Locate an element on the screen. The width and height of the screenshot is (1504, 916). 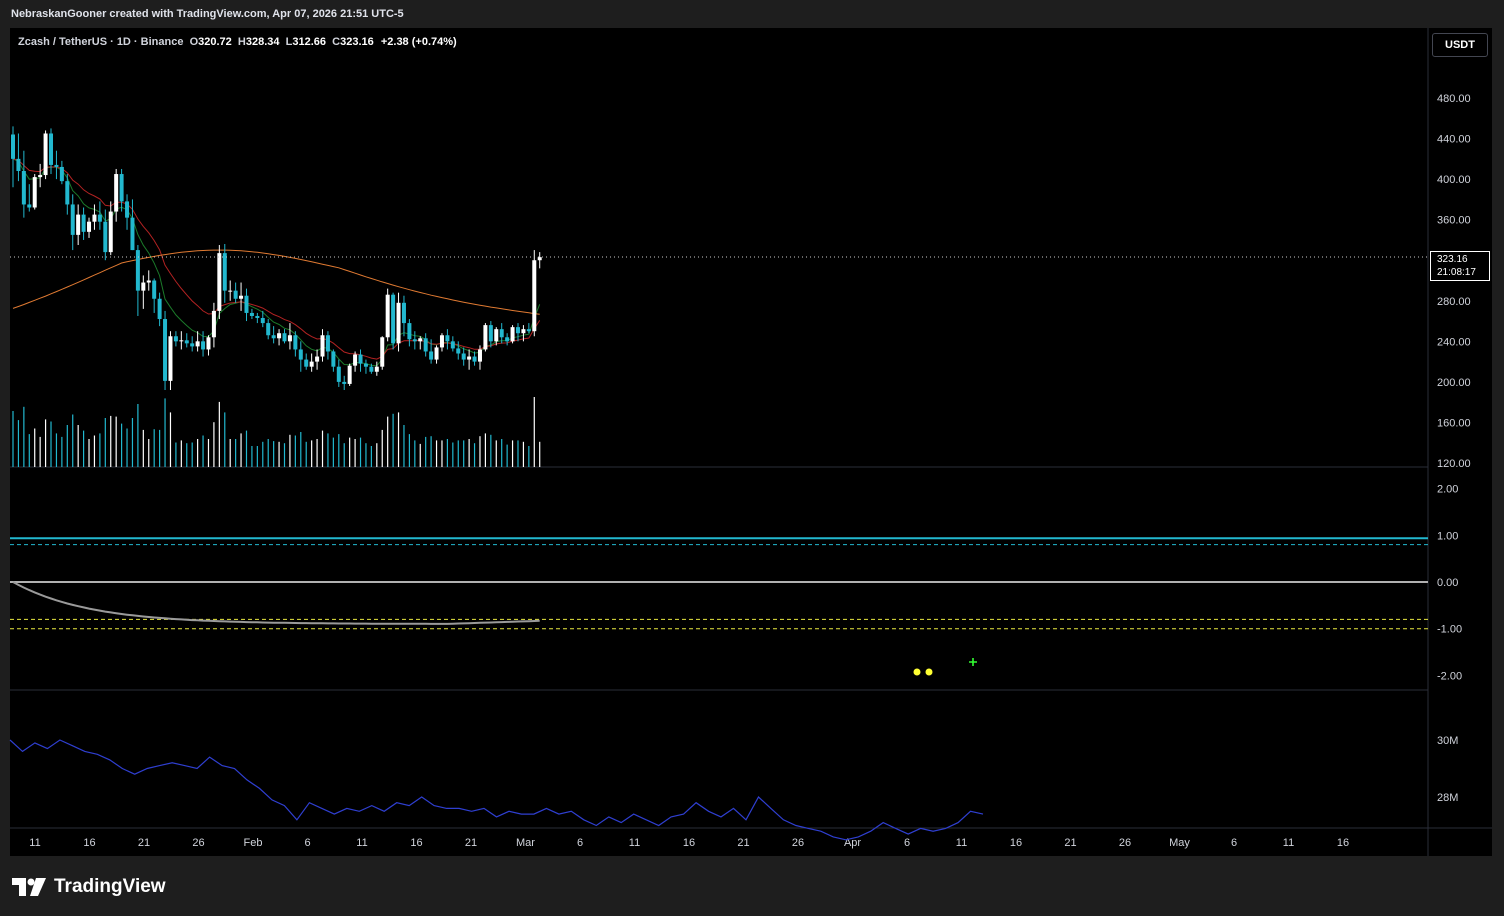
time-axis-label: Feb is located at coordinates (253, 843).